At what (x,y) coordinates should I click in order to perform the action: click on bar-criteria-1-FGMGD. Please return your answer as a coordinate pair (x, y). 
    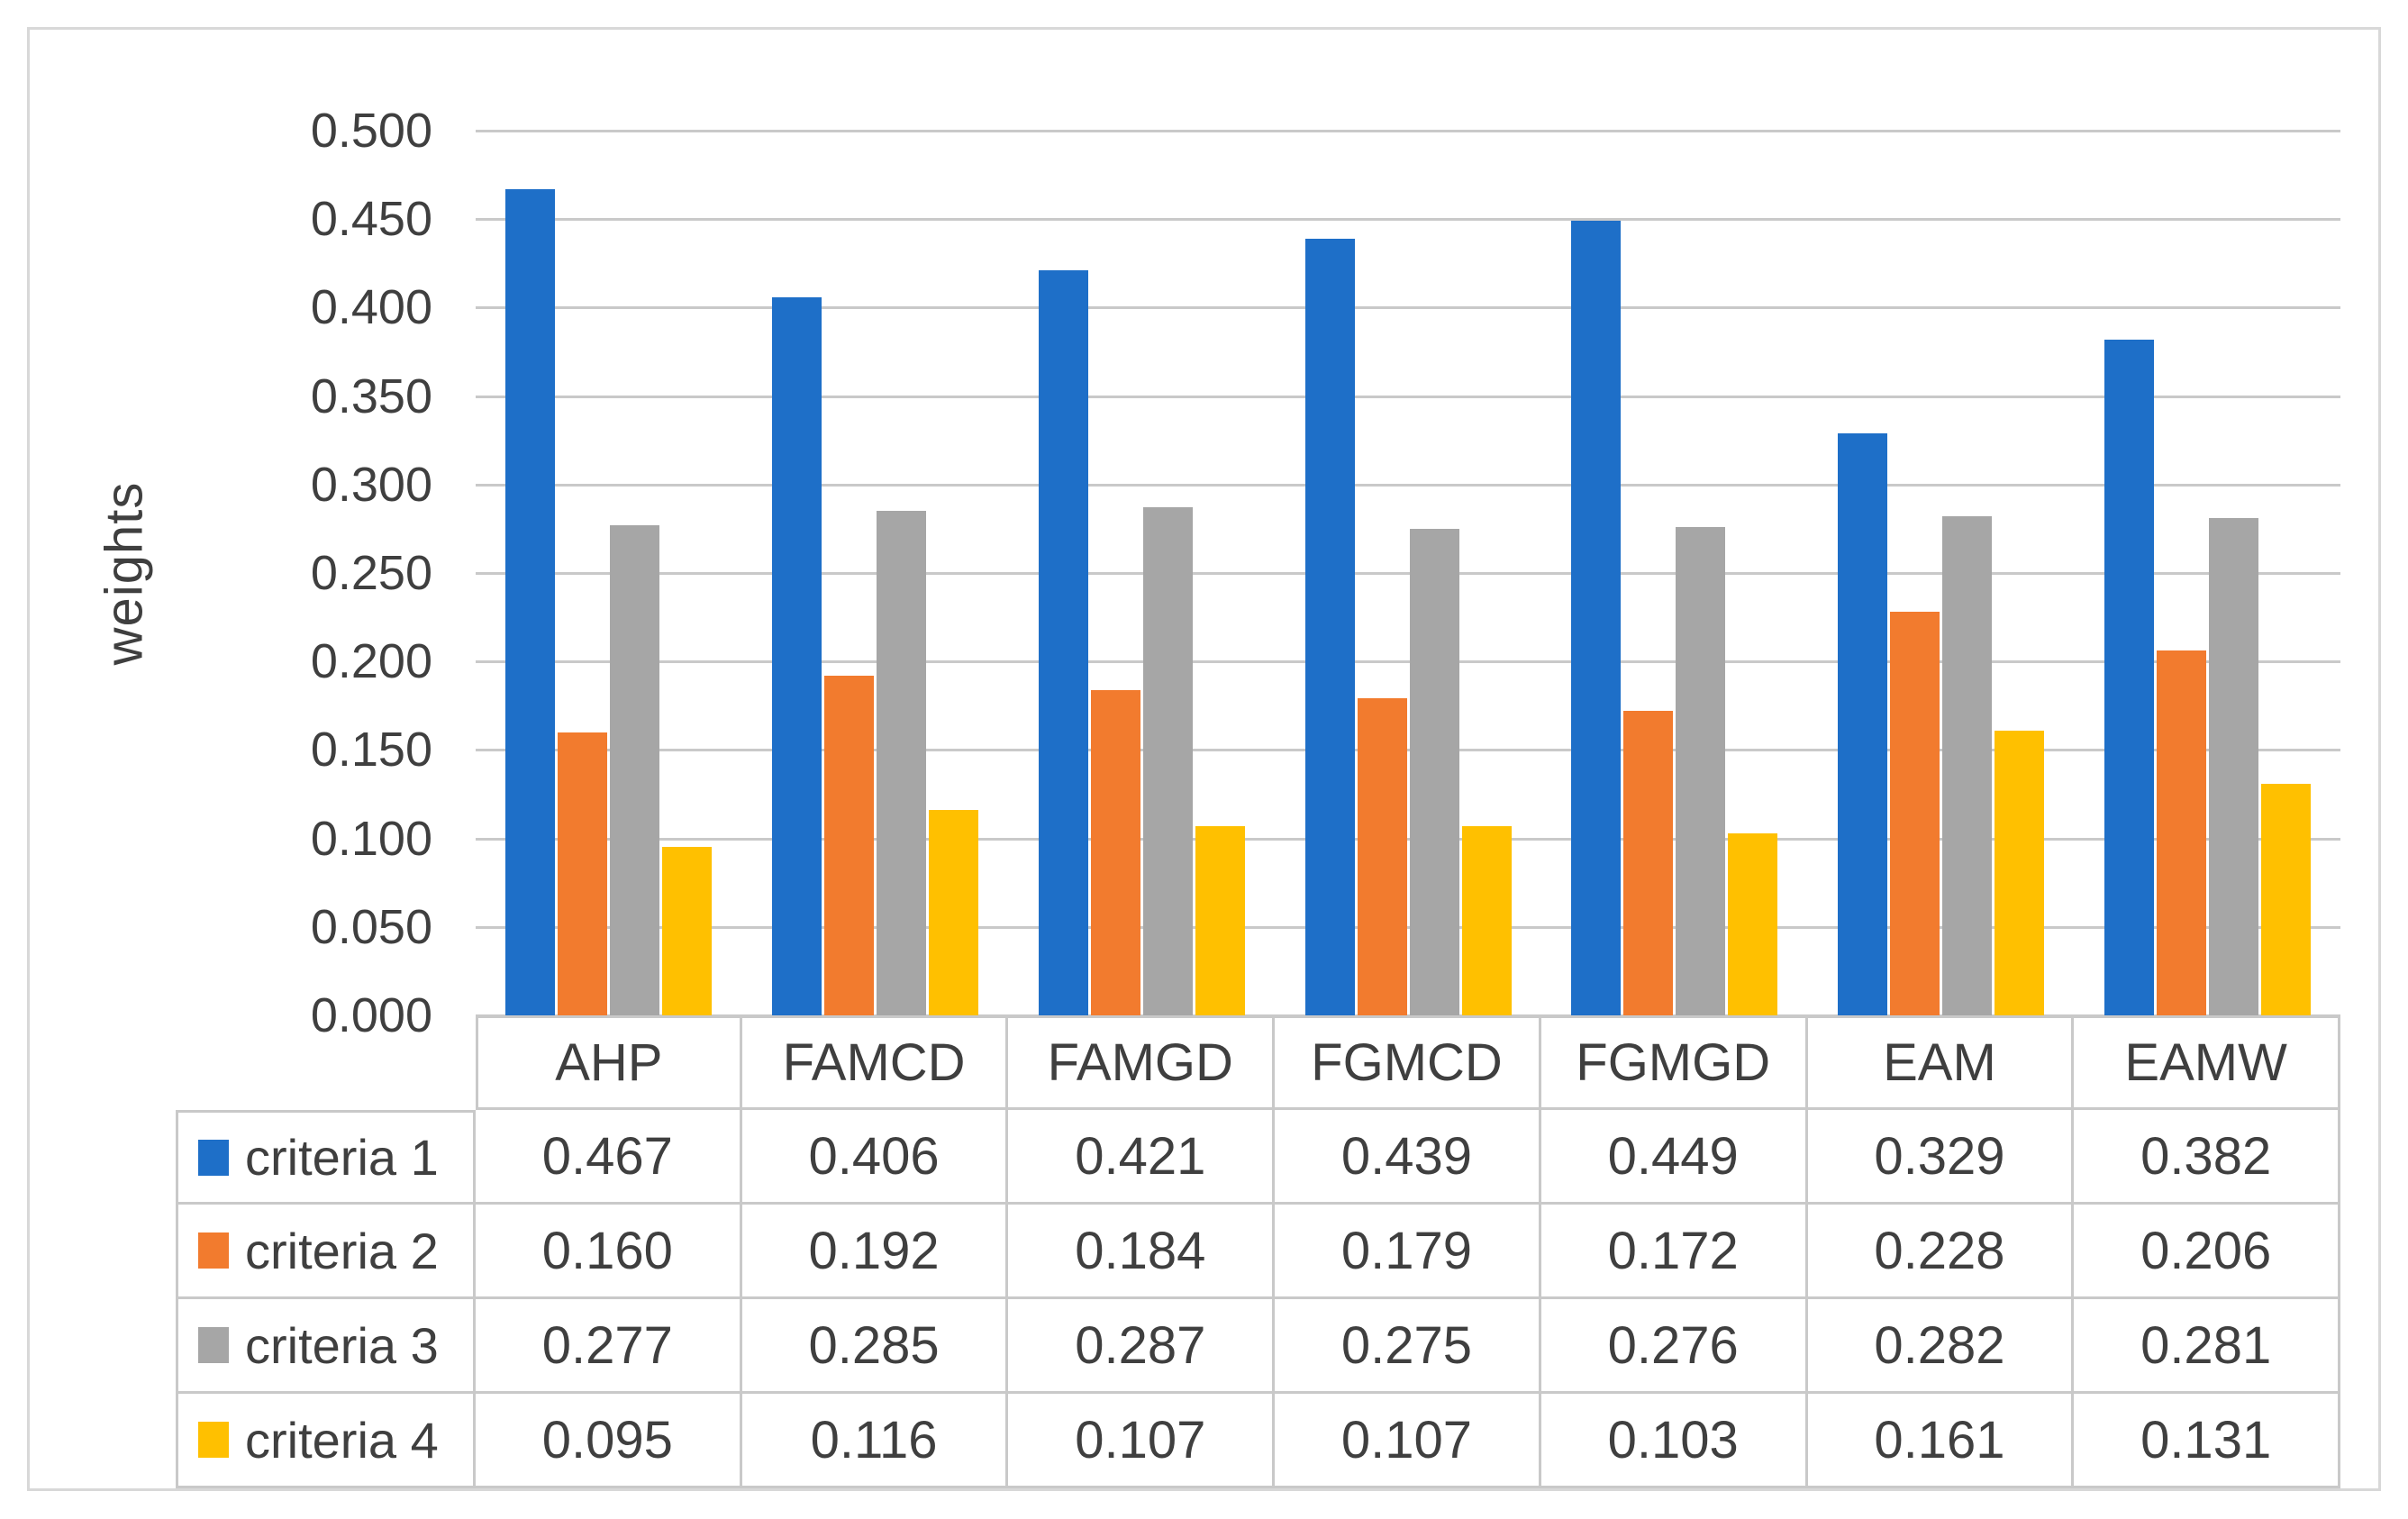
    Looking at the image, I should click on (1597, 618).